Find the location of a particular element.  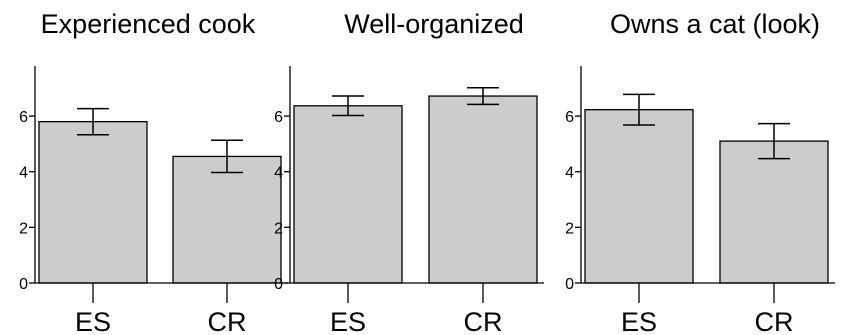

chart-title: Well-organized is located at coordinates (434, 24).